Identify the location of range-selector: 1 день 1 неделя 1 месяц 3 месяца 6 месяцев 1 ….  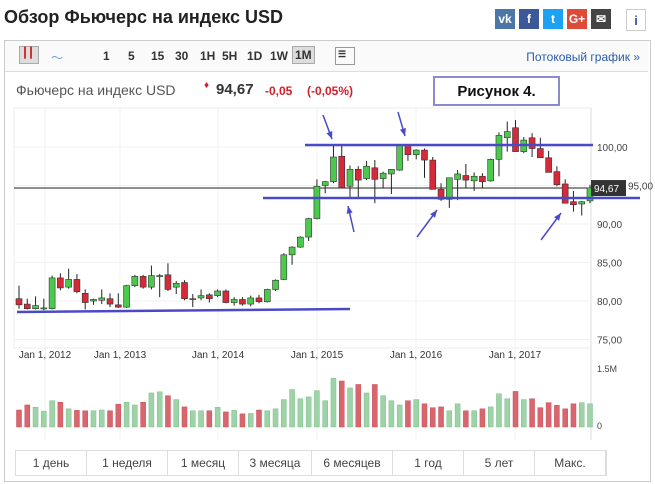
(311, 463).